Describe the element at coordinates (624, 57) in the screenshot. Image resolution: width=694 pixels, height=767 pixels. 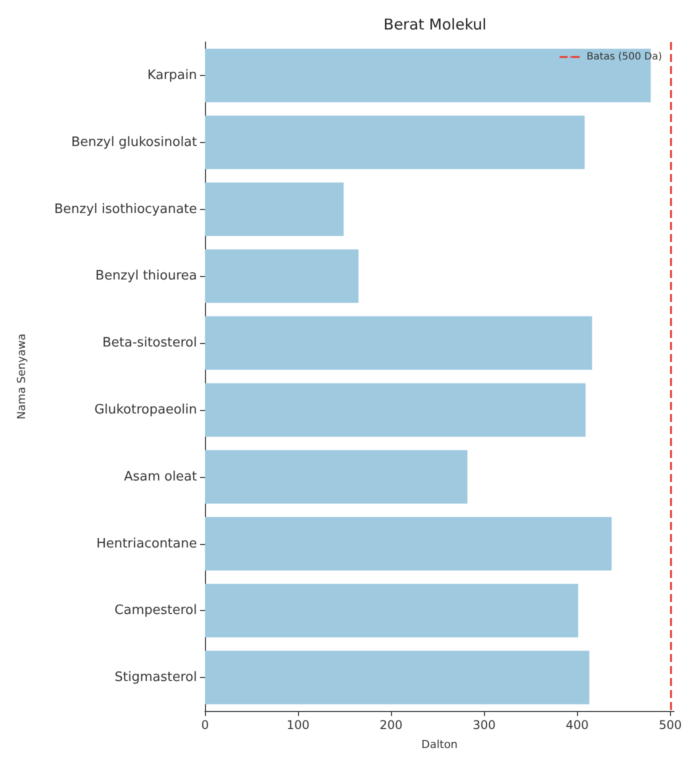
I see `ref-line-label: Batas (500 Da)` at that location.